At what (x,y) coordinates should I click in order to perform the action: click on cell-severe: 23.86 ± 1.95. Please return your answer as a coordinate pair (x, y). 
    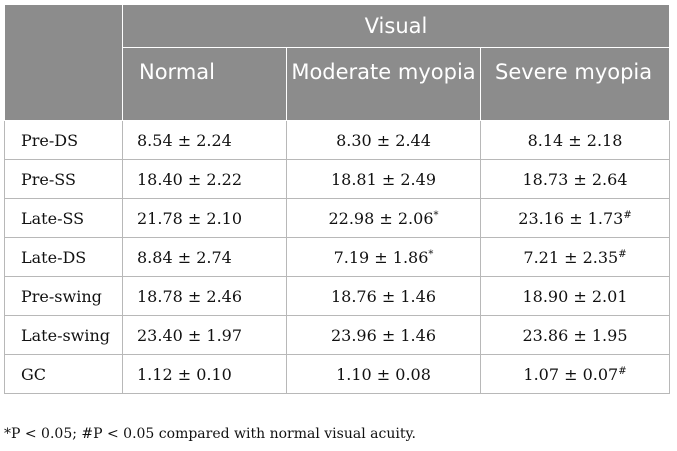
    Looking at the image, I should click on (575, 335).